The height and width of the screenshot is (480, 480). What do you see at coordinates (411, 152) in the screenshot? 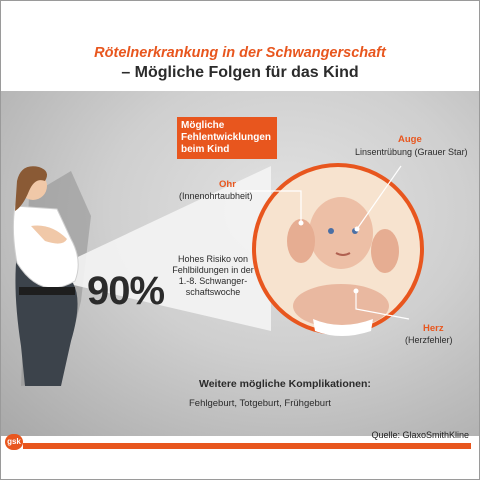
I see `eye-subtitle: Linsentrübung (Grauer Star)` at bounding box center [411, 152].